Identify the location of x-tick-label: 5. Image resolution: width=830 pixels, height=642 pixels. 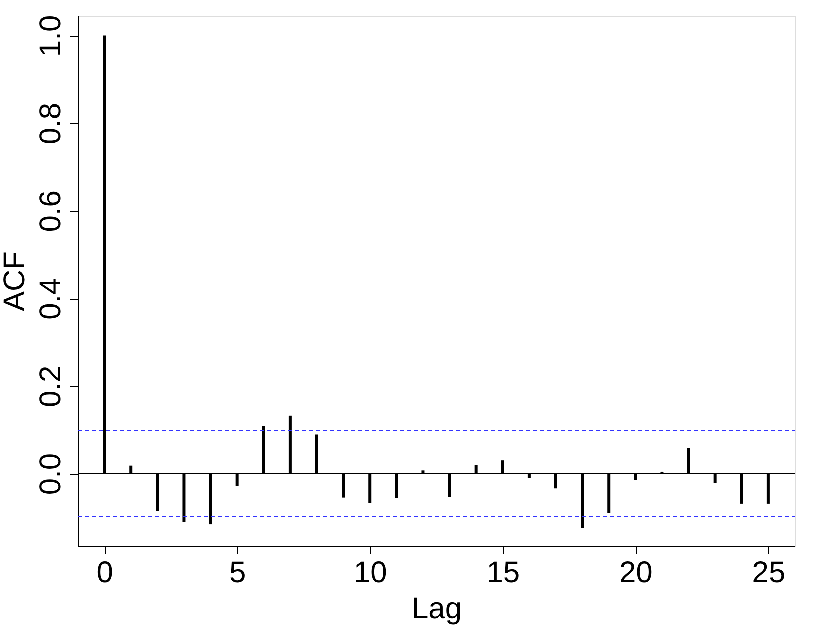
(237, 573).